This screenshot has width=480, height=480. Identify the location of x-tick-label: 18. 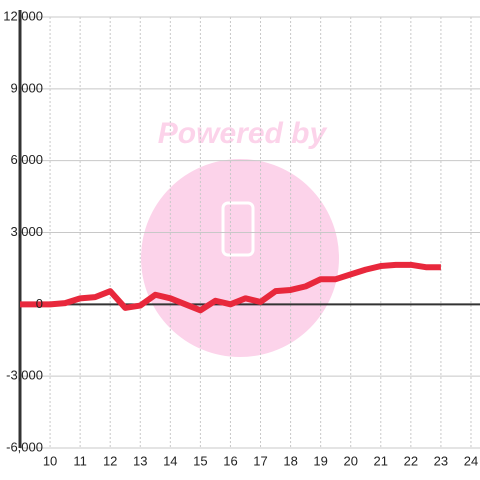
(290, 460).